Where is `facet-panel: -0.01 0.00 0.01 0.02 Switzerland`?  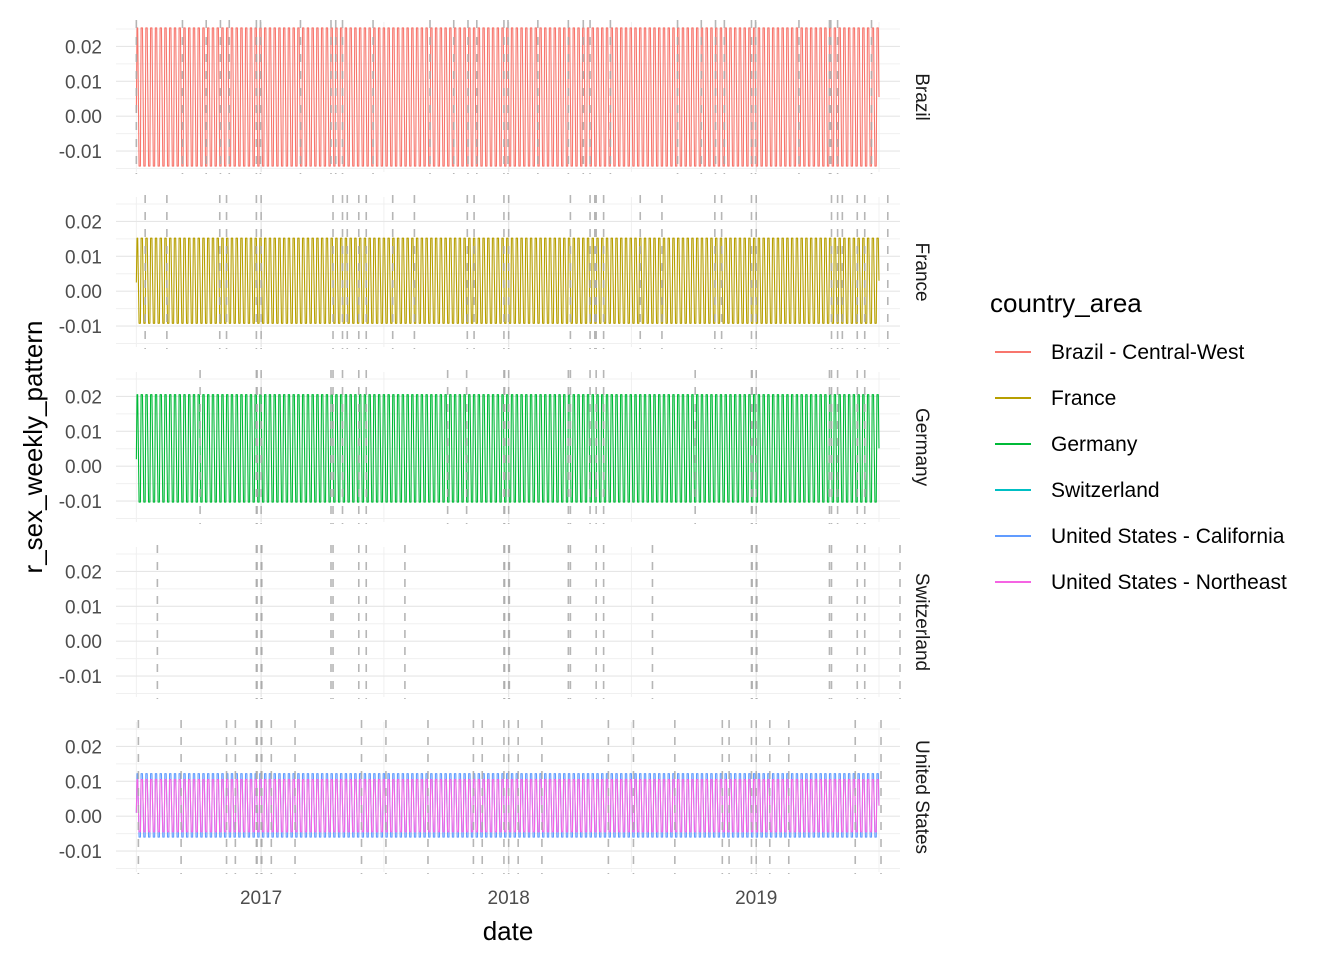
facet-panel: -0.01 0.00 0.01 0.02 Switzerland is located at coordinates (495, 622).